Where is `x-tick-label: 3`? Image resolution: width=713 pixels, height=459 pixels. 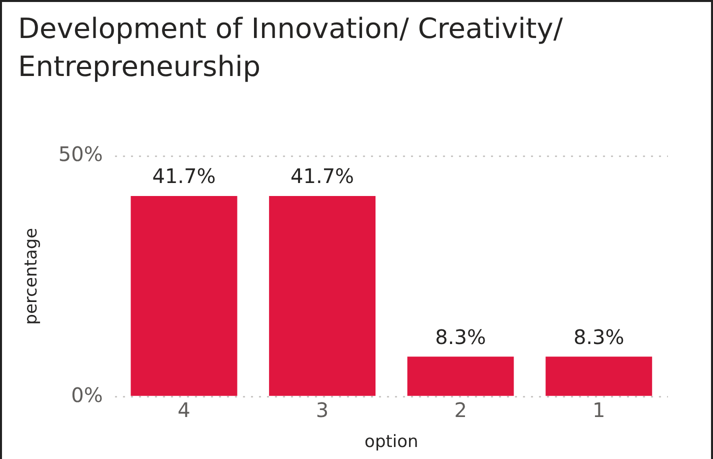
x-tick-label: 3 is located at coordinates (322, 410).